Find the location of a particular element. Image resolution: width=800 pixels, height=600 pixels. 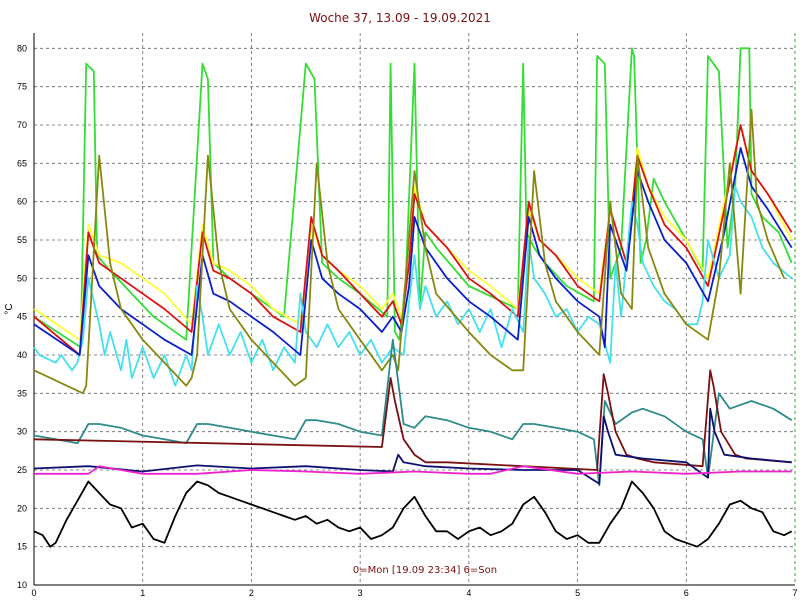

y-tick-label: 25 is located at coordinates (22, 470).